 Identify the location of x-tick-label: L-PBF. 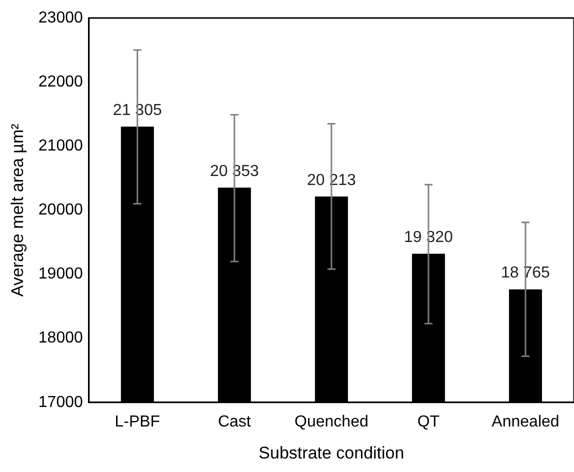
(137, 421).